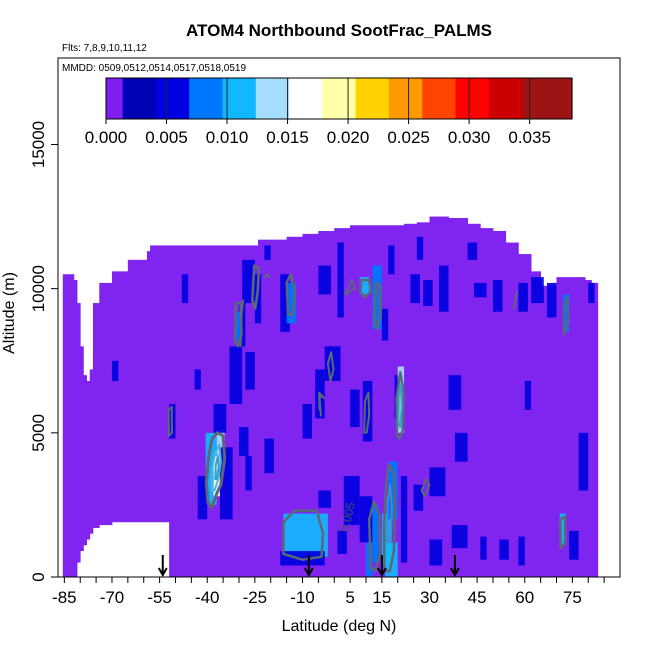 This screenshot has width=650, height=650. I want to click on y-tick-label: 10000, so click(38, 288).